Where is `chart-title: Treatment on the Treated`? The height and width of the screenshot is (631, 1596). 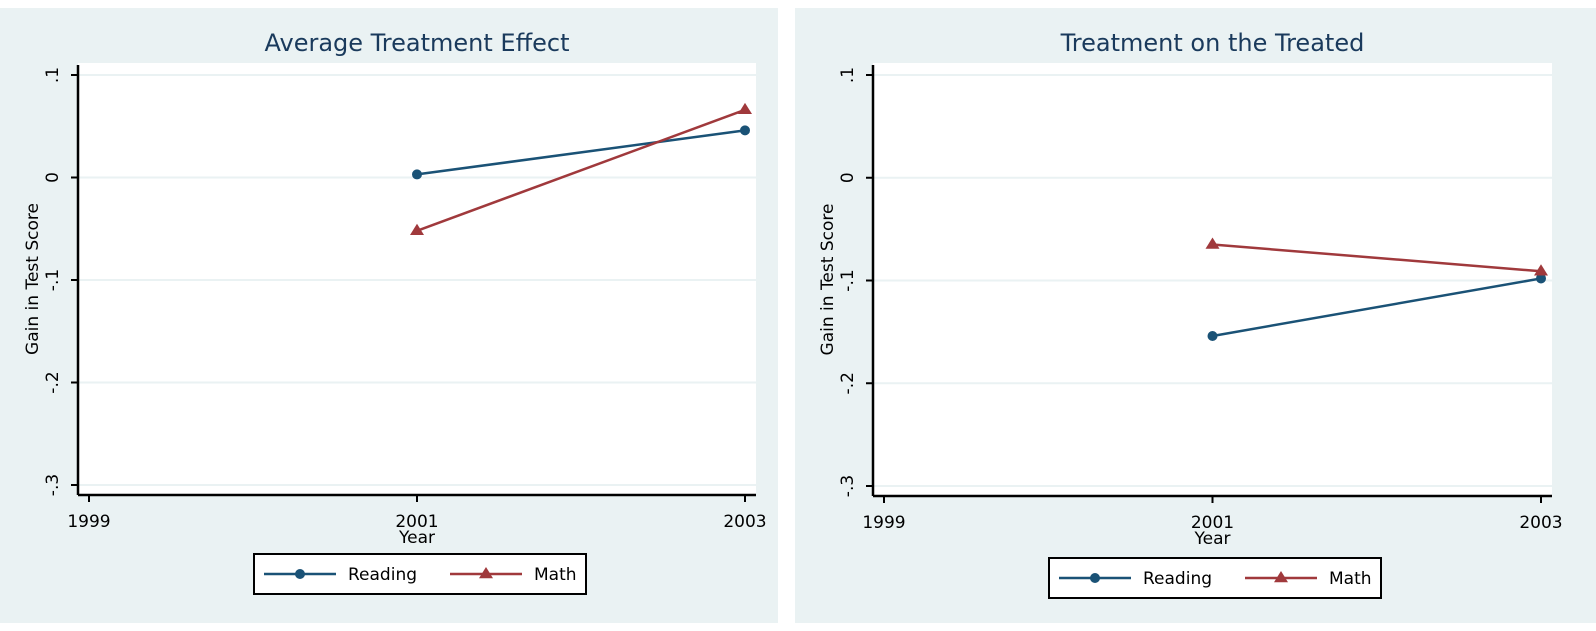 chart-title: Treatment on the Treated is located at coordinates (1212, 43).